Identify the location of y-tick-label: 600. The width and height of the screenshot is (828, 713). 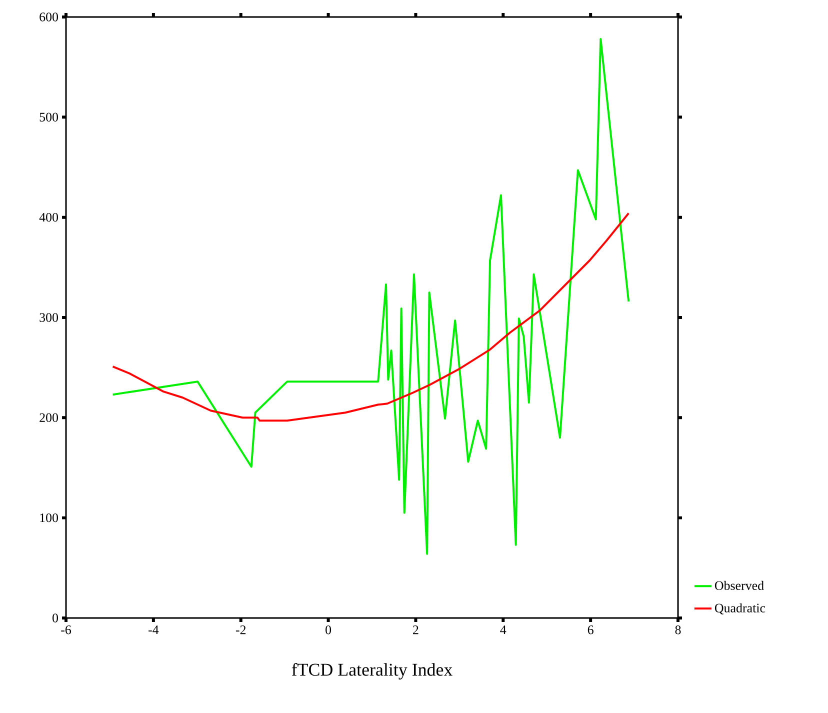
(49, 17).